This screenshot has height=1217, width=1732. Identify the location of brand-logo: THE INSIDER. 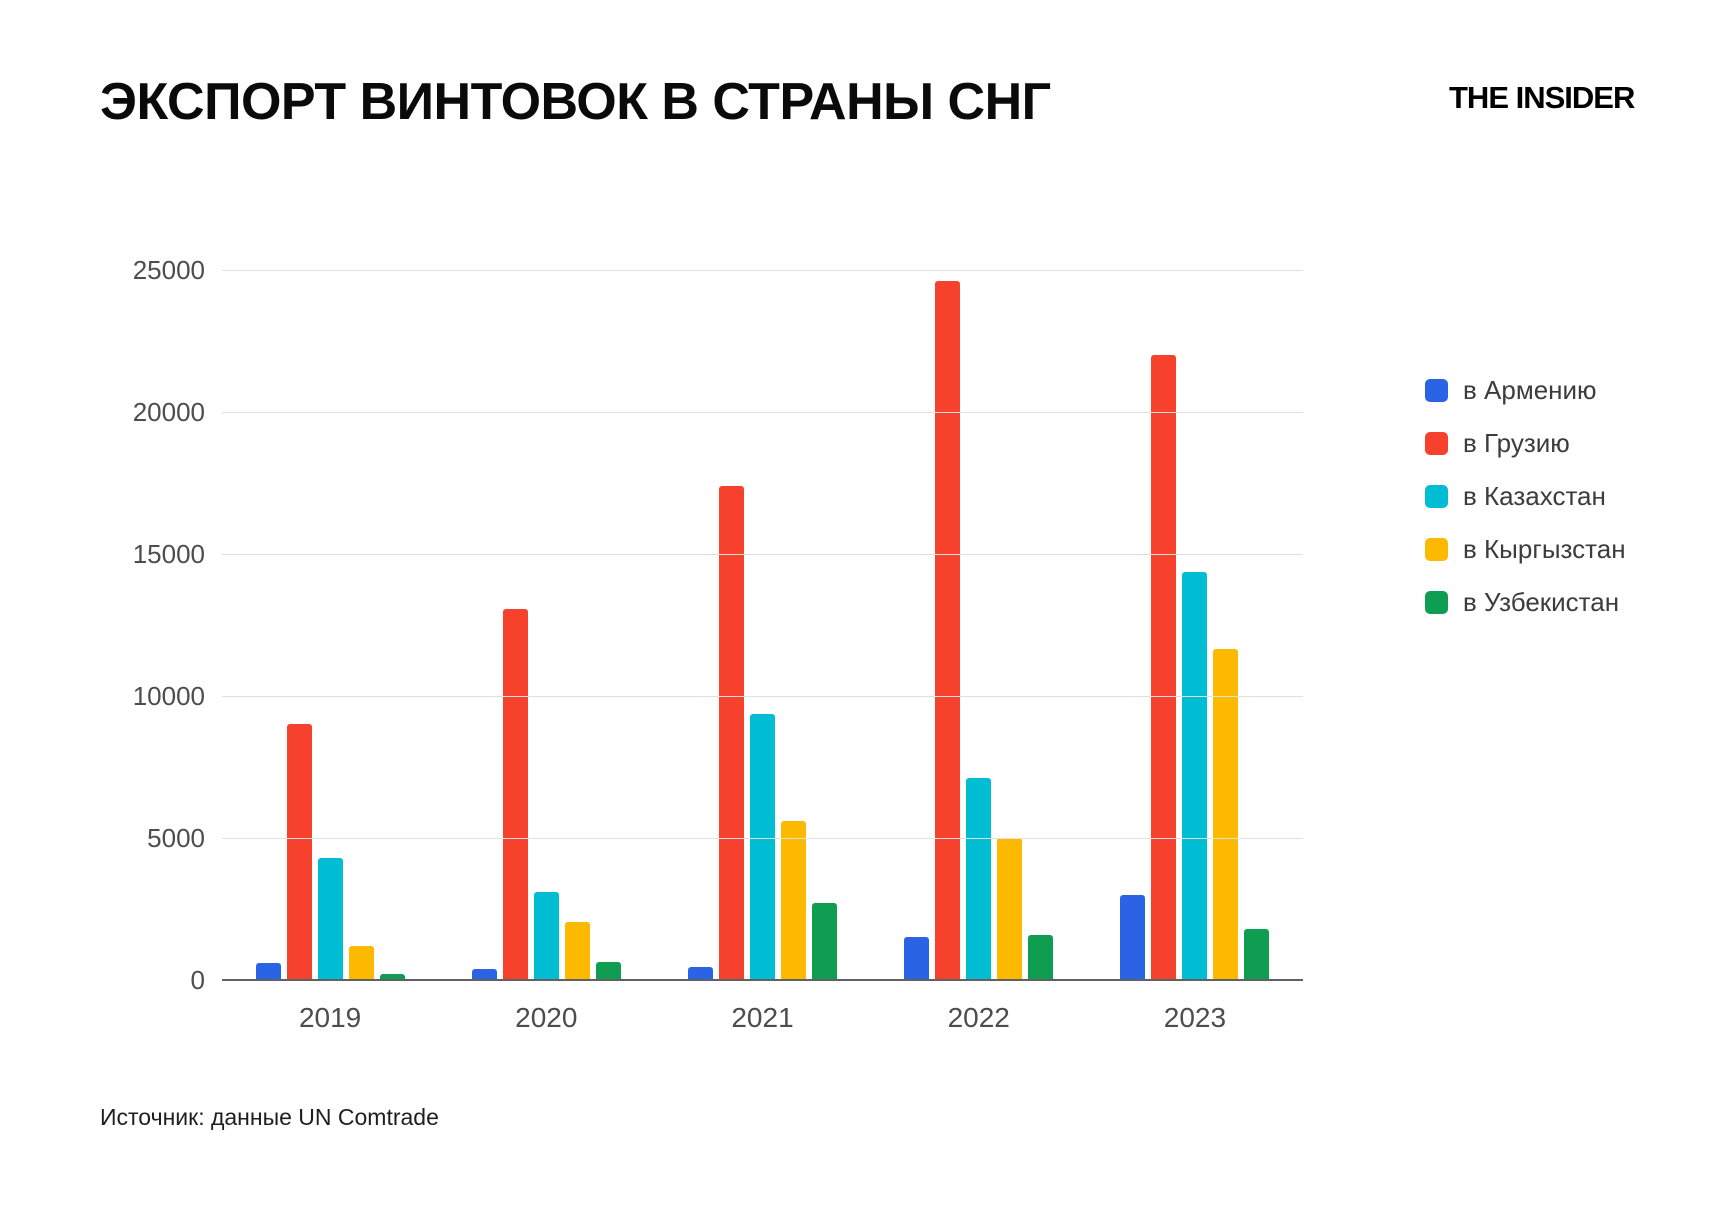
(1542, 97).